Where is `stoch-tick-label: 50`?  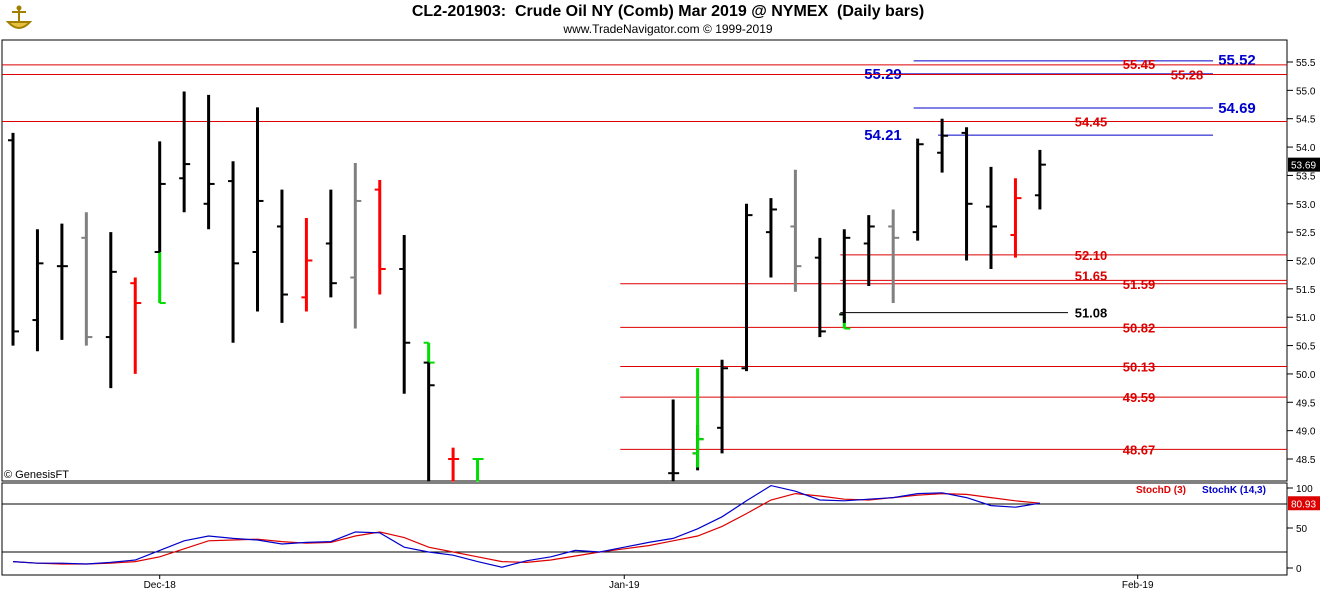
stoch-tick-label: 50 is located at coordinates (1302, 529).